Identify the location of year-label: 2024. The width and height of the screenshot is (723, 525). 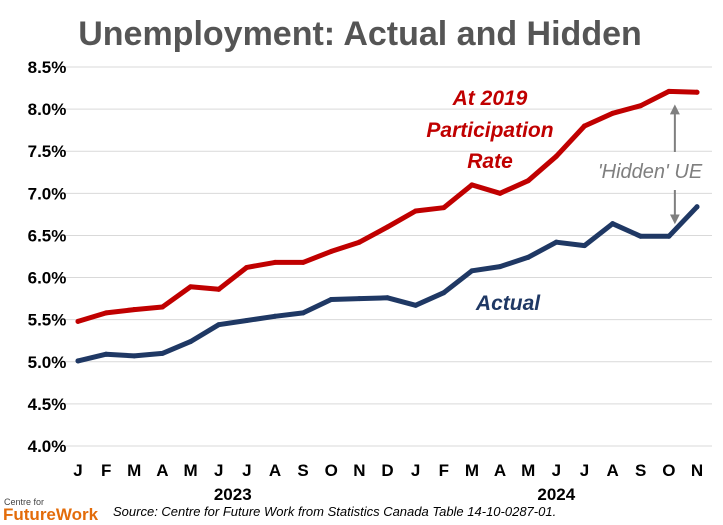
(556, 494).